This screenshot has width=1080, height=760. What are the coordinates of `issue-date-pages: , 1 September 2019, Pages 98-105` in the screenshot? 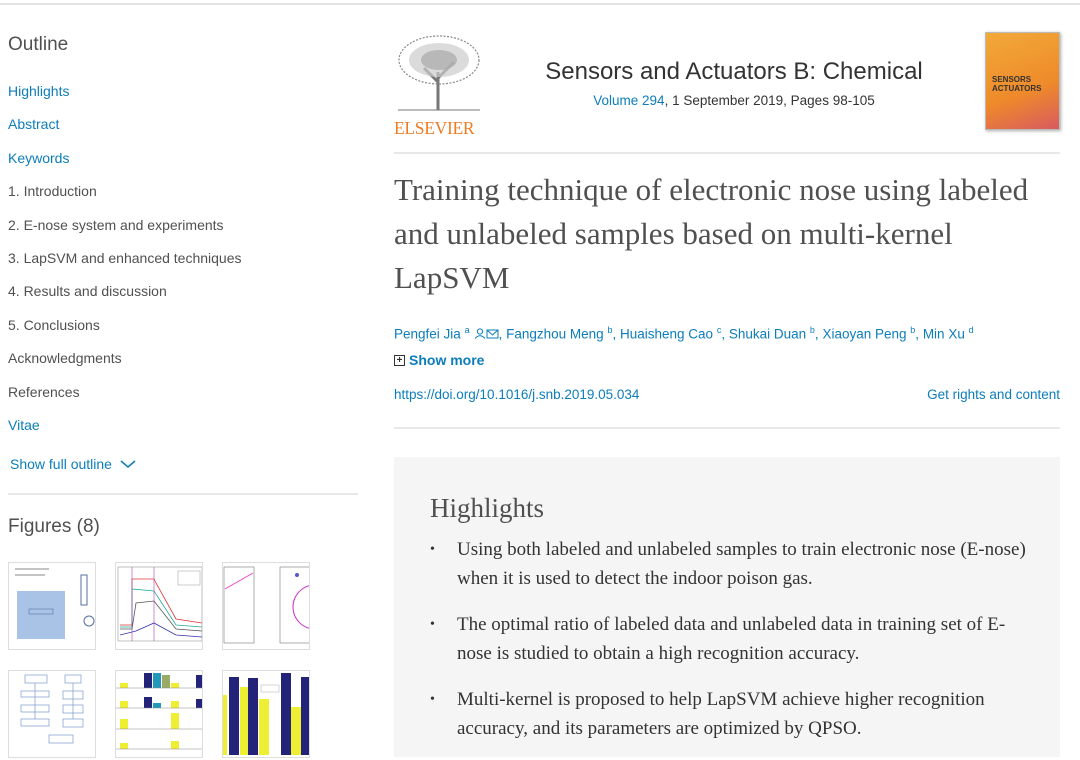 It's located at (769, 100).